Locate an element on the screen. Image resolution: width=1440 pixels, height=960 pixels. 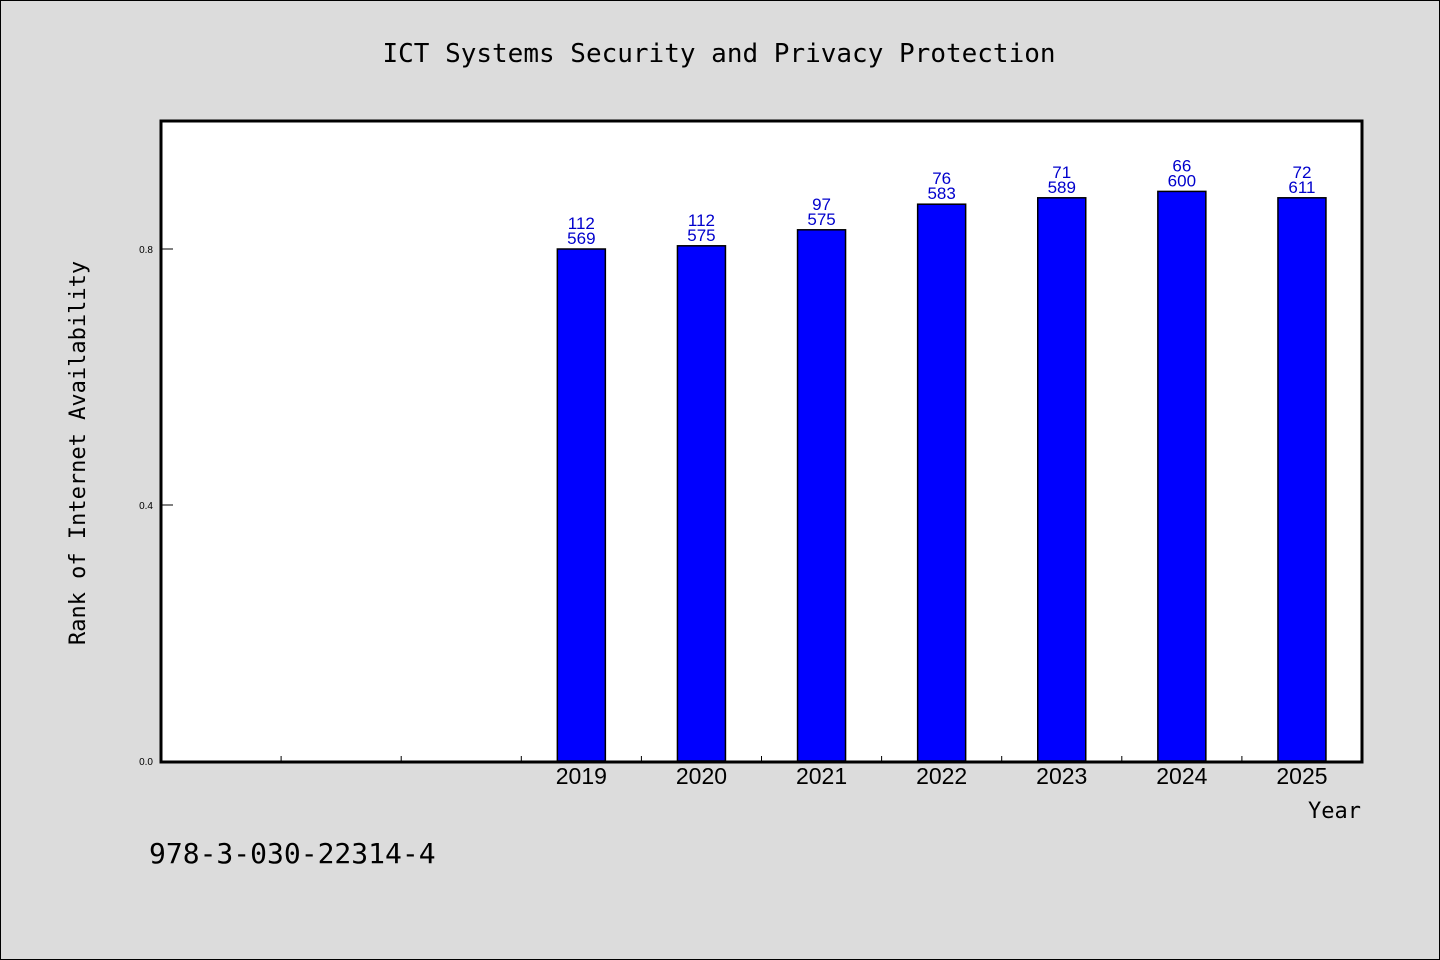
x-tick-label: 2023 is located at coordinates (1061, 776).